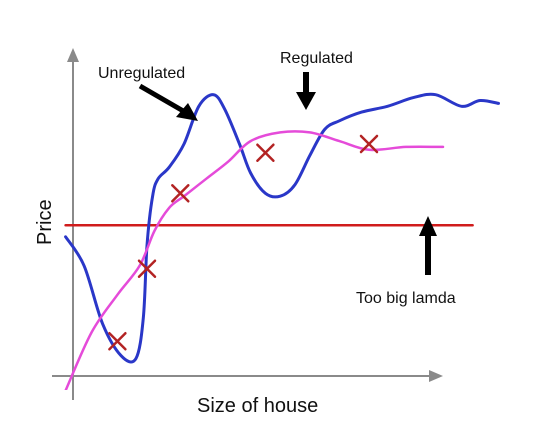  What do you see at coordinates (406, 298) in the screenshot?
I see `annotation-too-big-lamda: Too big lamda` at bounding box center [406, 298].